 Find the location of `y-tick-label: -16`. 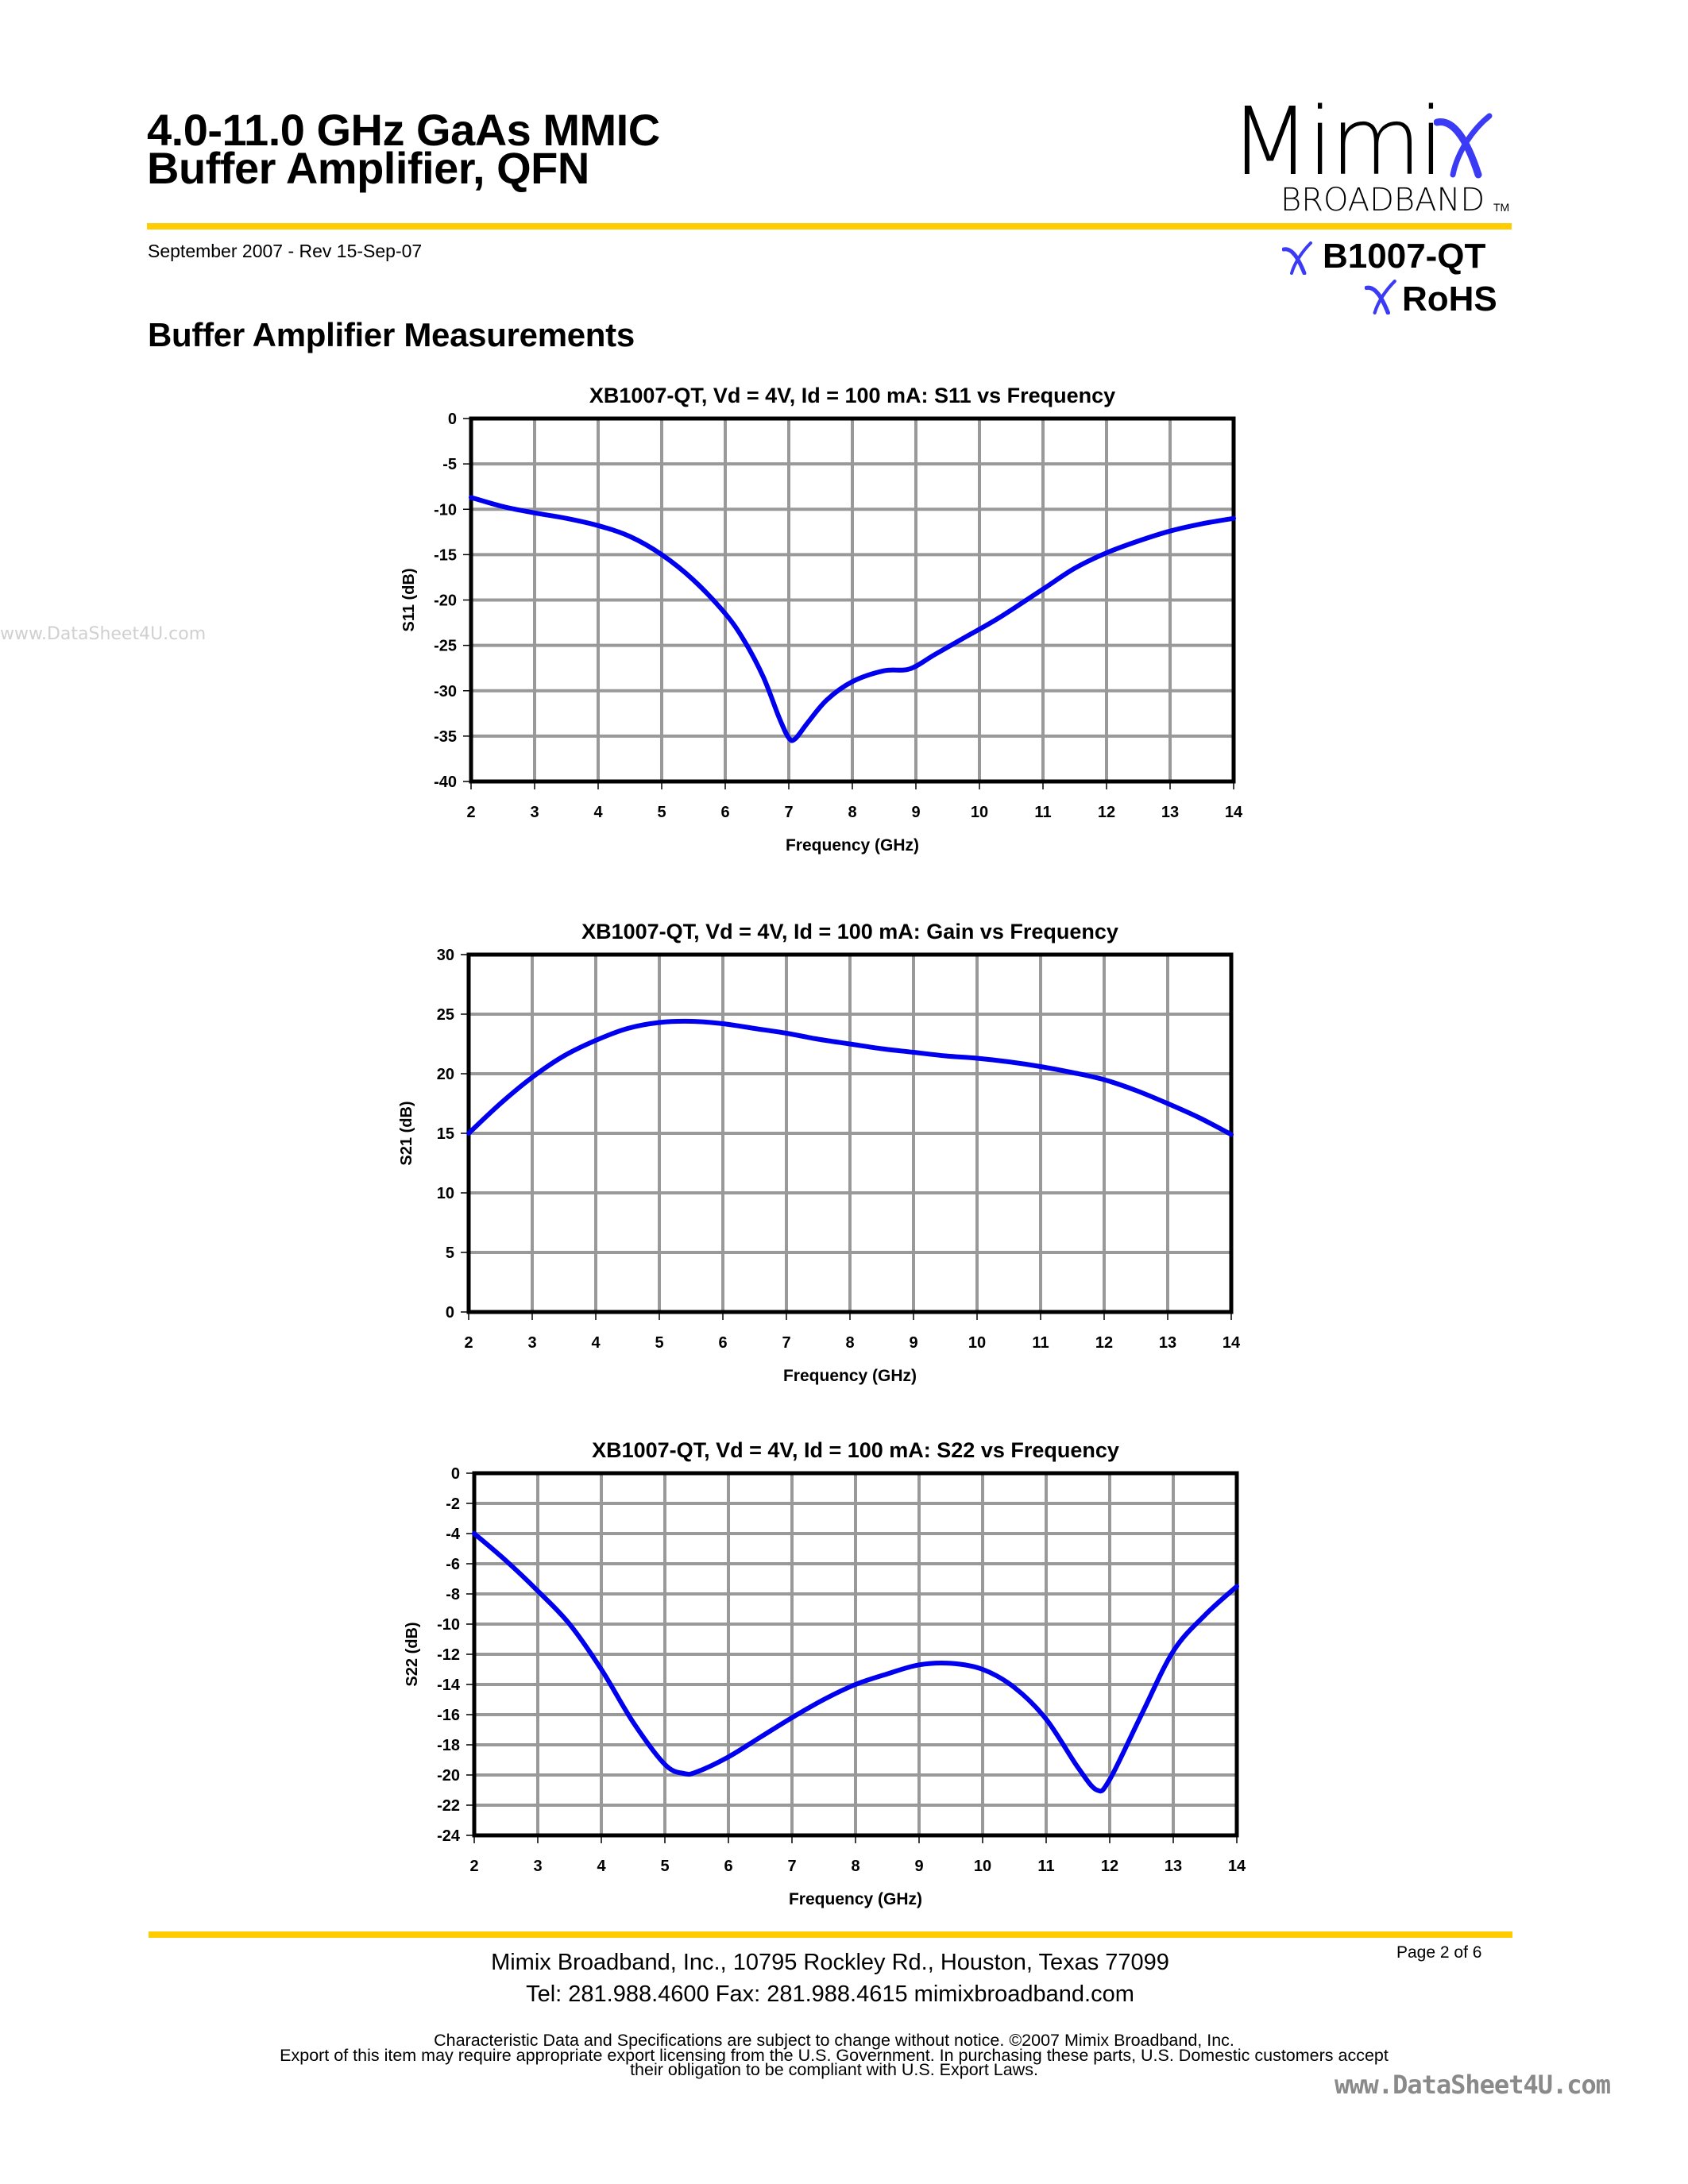

y-tick-label: -16 is located at coordinates (448, 1716).